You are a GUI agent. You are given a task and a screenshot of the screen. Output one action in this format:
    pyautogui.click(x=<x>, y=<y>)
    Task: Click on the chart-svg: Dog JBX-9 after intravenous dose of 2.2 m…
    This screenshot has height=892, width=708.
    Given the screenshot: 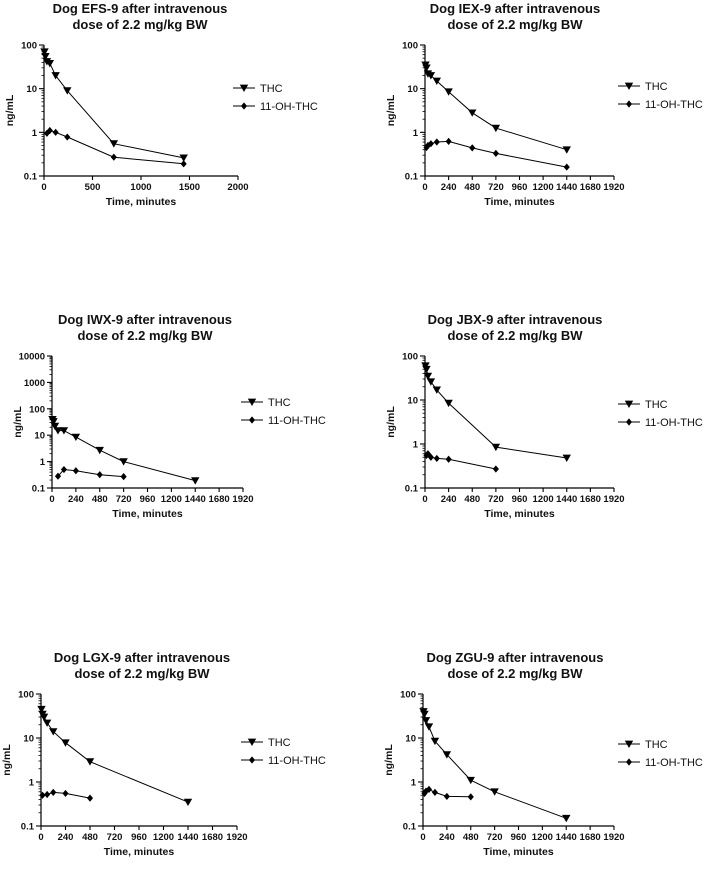 What is the action you would take?
    pyautogui.click(x=544, y=416)
    